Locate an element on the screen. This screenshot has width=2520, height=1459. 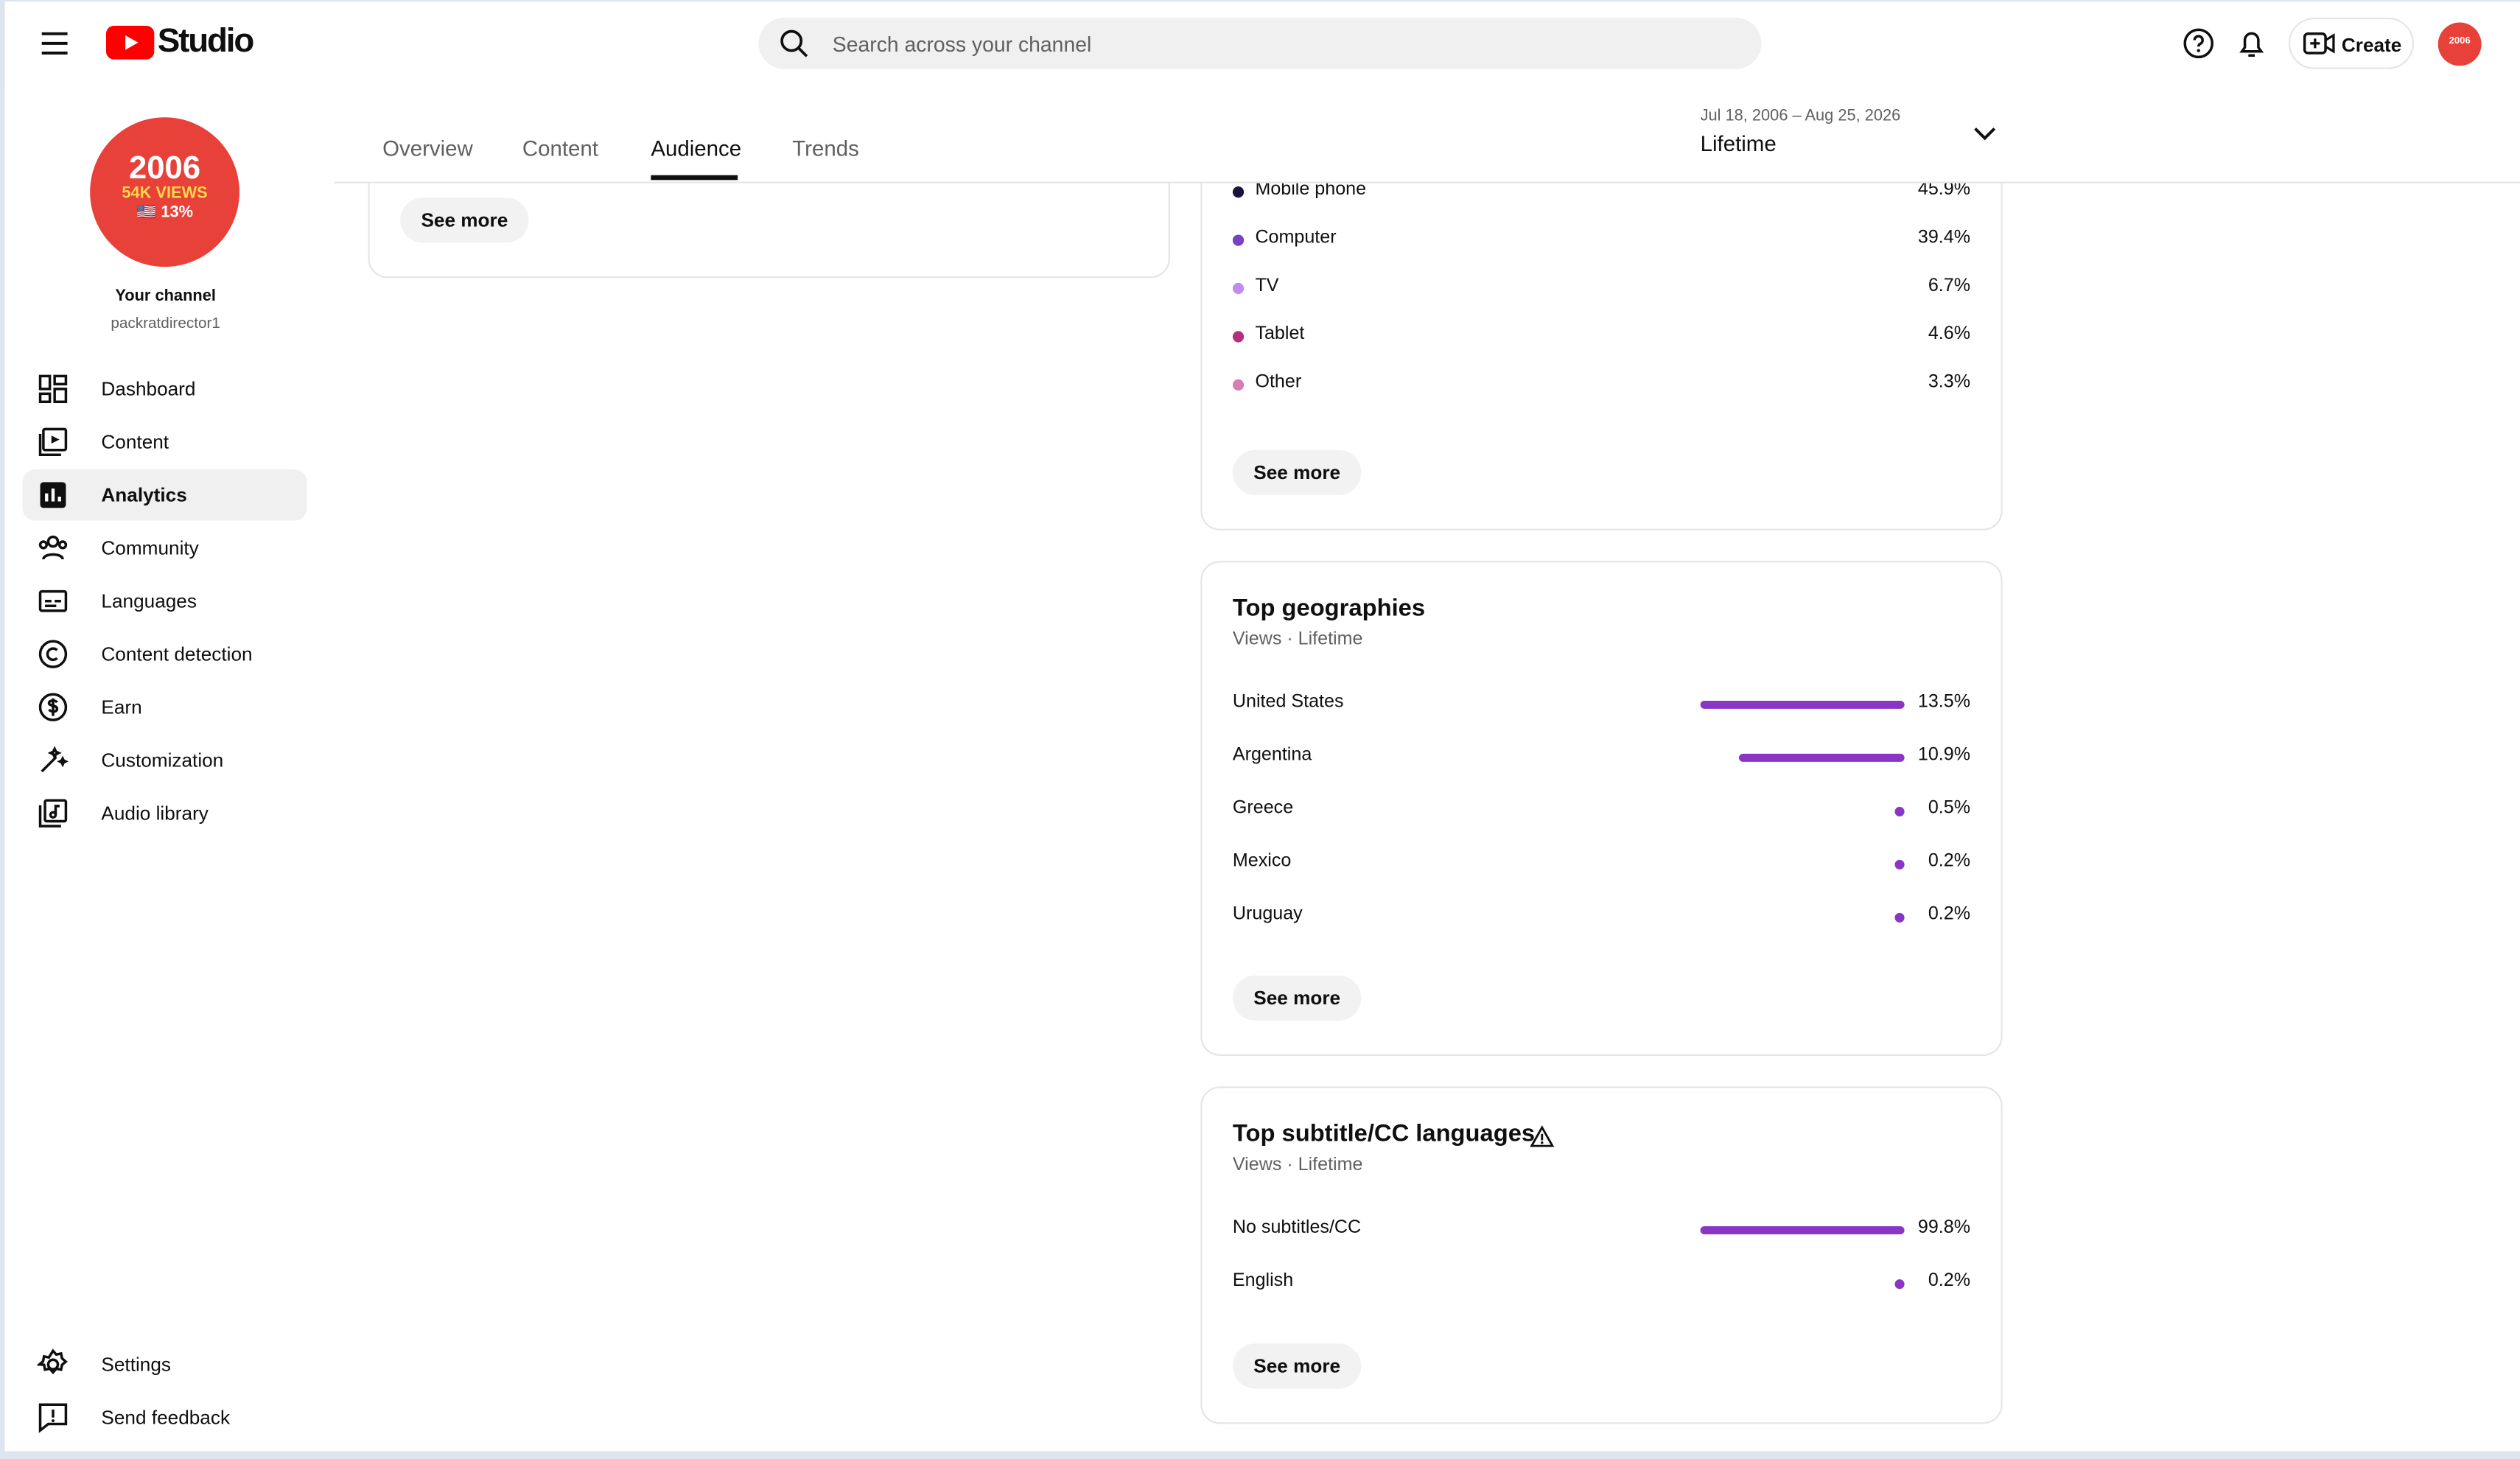
bar-row: United States 13.5% is located at coordinates (1601, 705).